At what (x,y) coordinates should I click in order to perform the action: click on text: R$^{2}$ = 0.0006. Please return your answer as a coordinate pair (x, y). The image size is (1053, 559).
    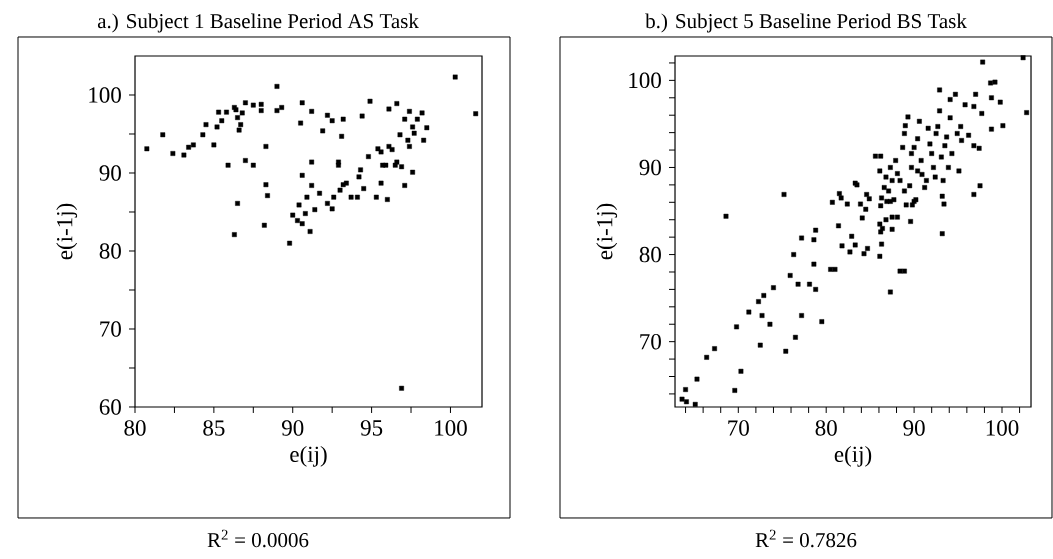
    Looking at the image, I should click on (258, 538).